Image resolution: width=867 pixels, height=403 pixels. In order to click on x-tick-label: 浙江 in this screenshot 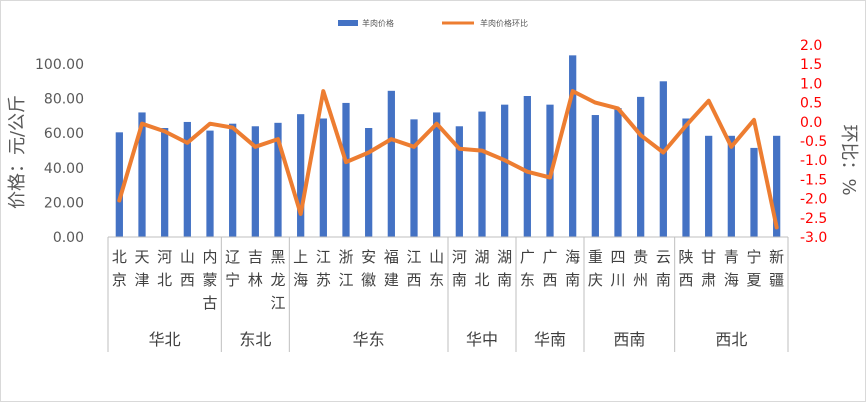, I will do `click(345, 268)`.